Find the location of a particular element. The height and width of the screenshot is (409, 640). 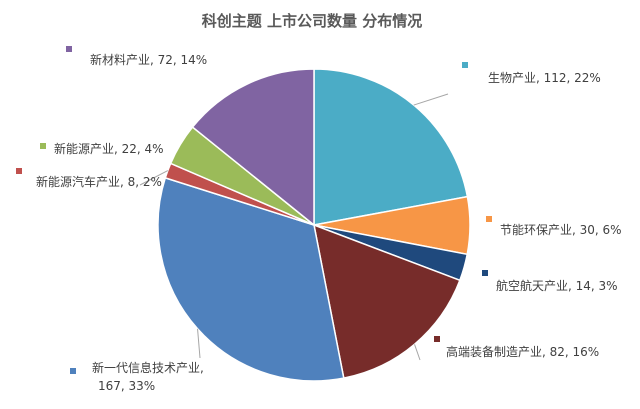

data-label-5: 新一代信息技术产业, 167, 33% is located at coordinates (148, 376).